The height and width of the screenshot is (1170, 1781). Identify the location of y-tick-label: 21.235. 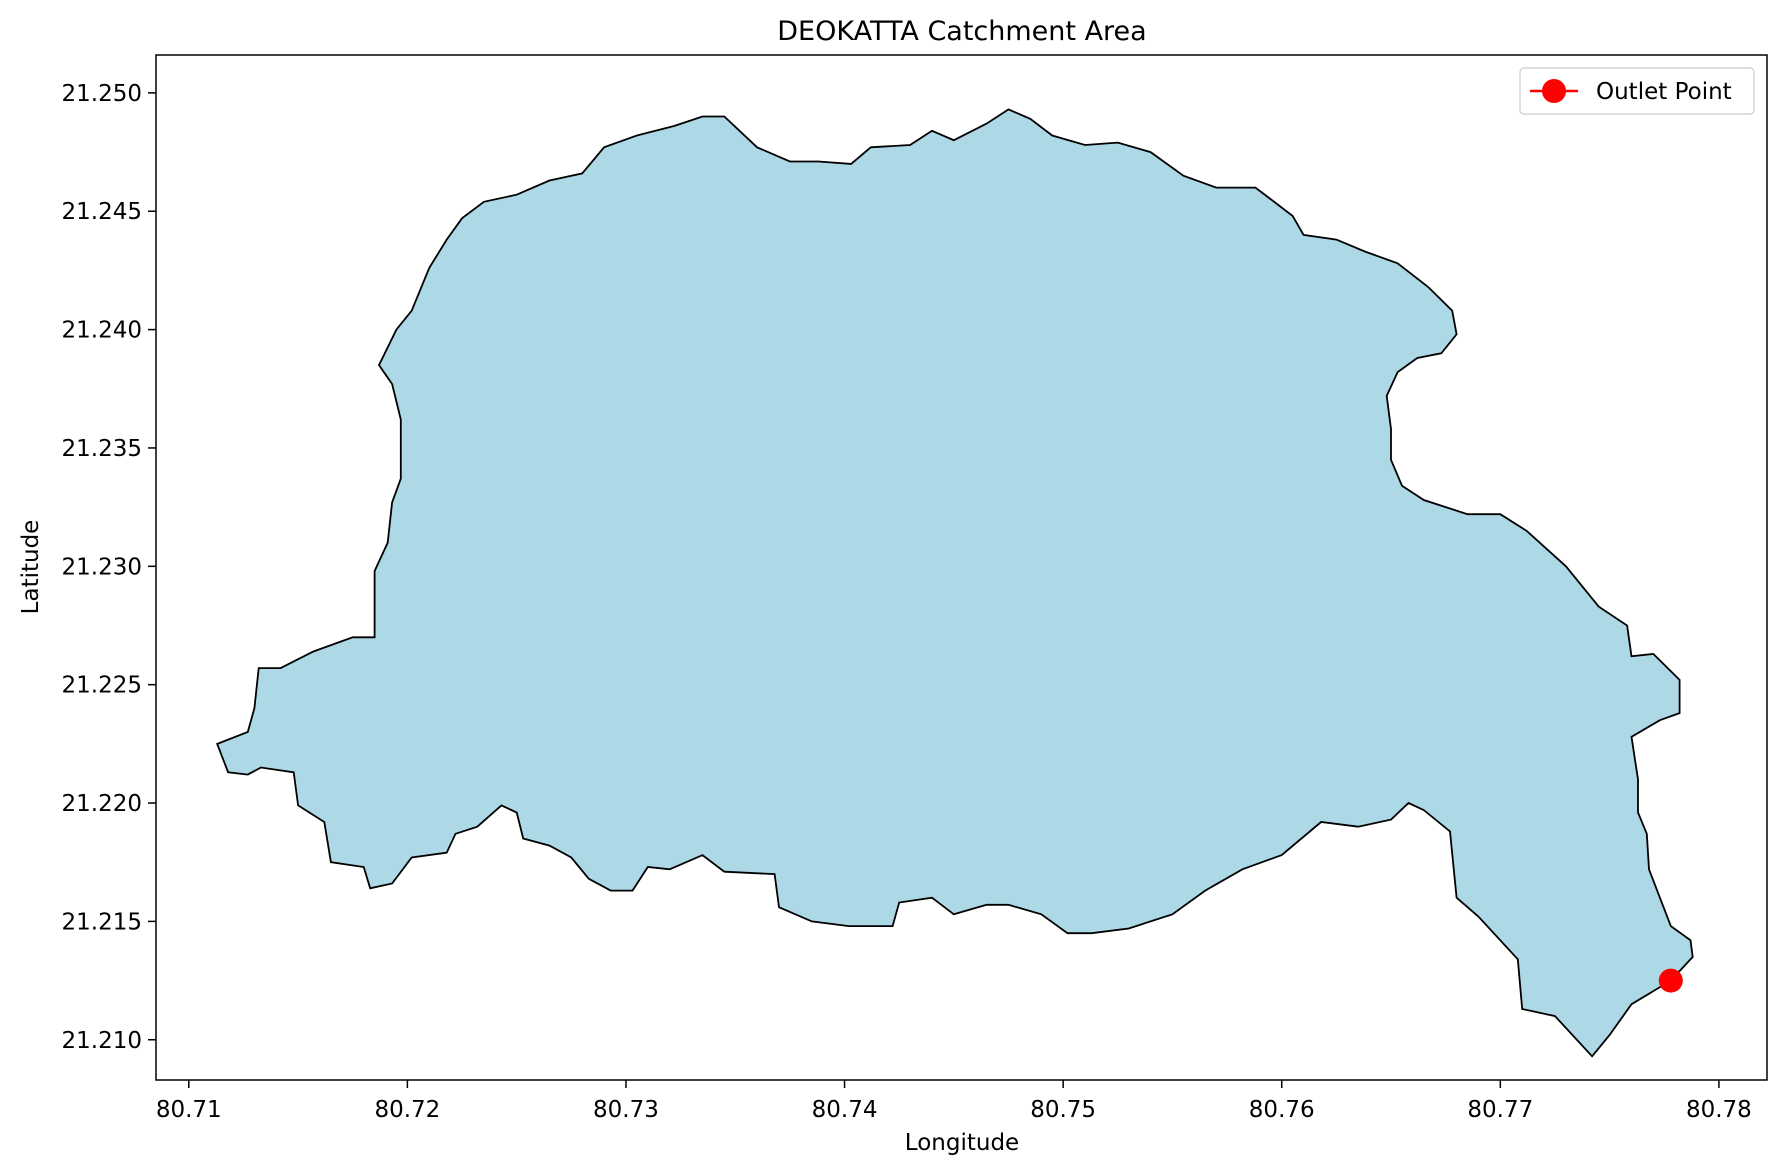
(102, 449).